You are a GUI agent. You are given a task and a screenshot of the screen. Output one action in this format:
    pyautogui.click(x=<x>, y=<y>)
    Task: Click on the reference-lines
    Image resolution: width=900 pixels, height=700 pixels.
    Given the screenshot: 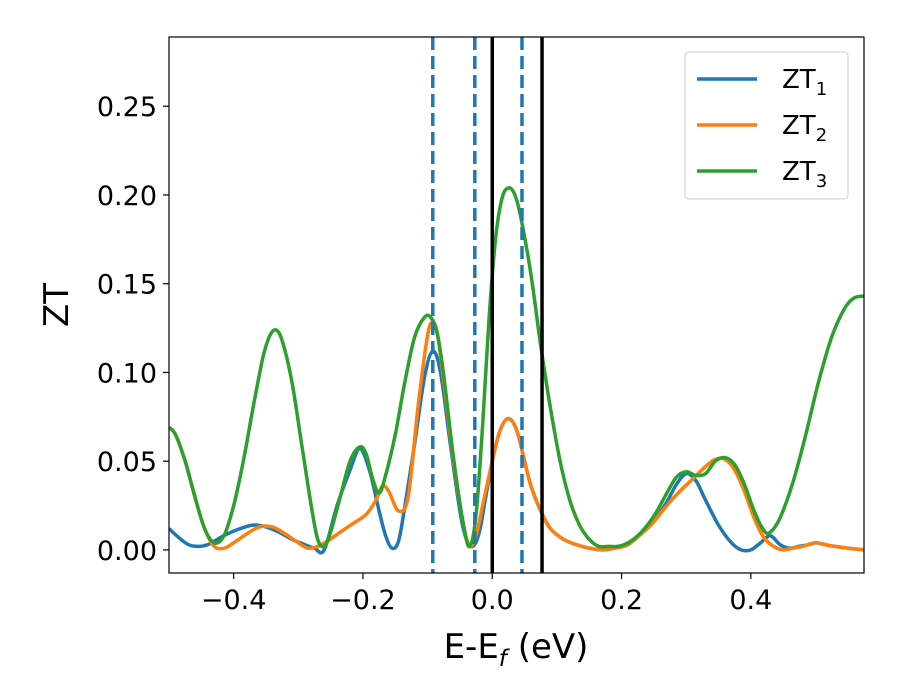 What is the action you would take?
    pyautogui.click(x=487, y=305)
    